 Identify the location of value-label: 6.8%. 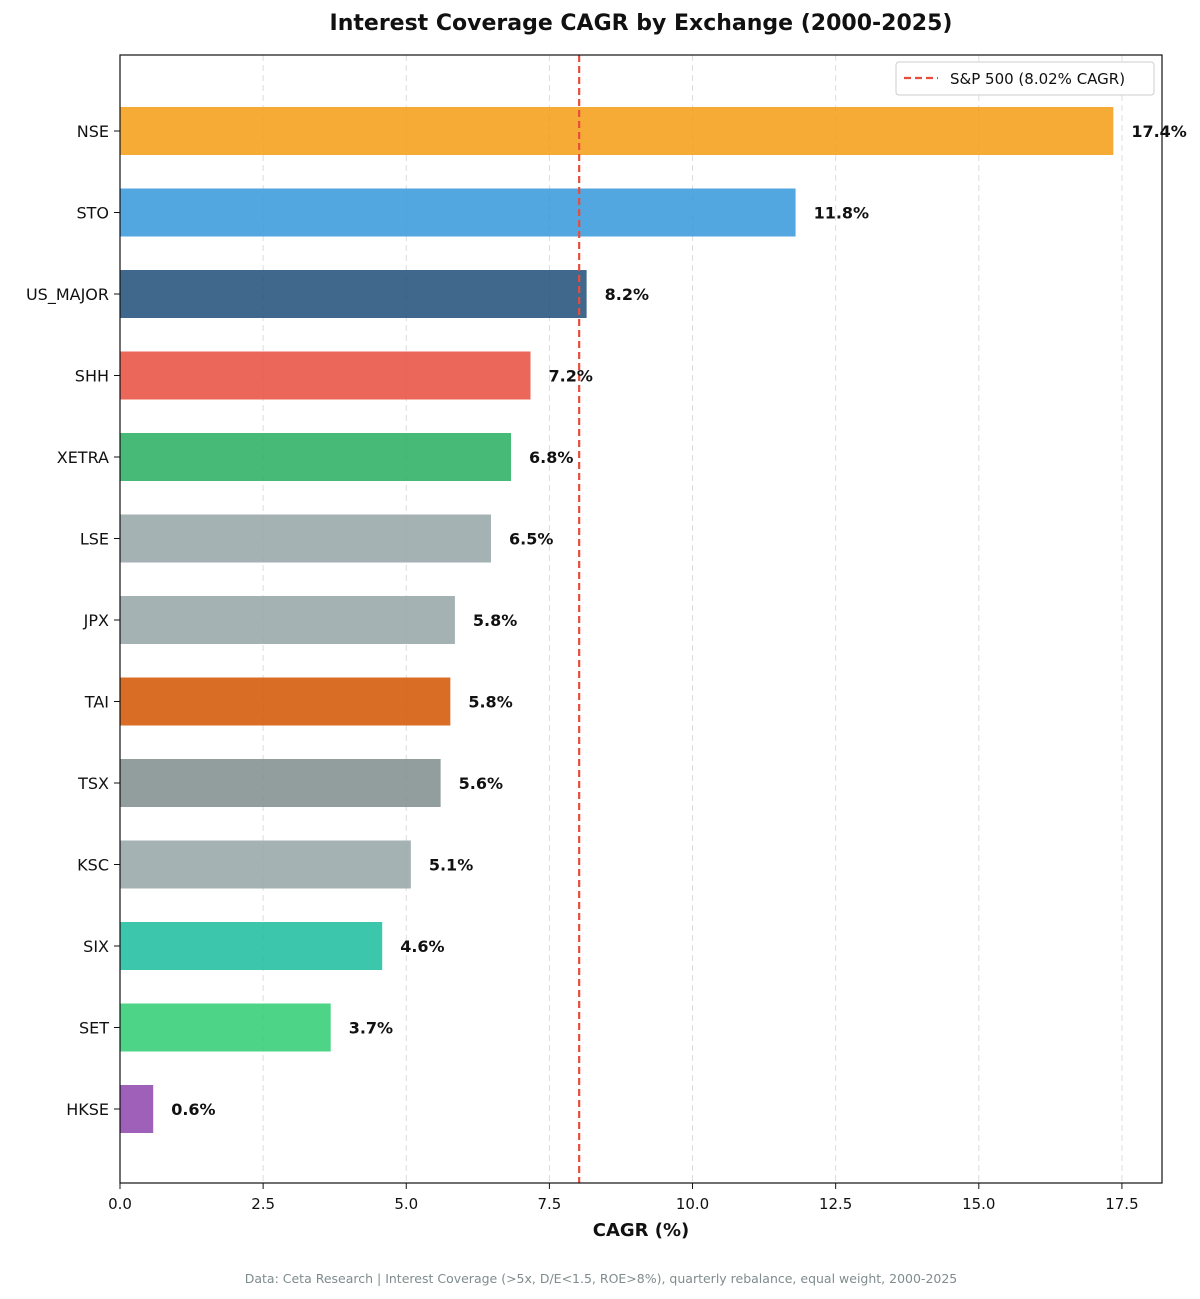
(551, 457).